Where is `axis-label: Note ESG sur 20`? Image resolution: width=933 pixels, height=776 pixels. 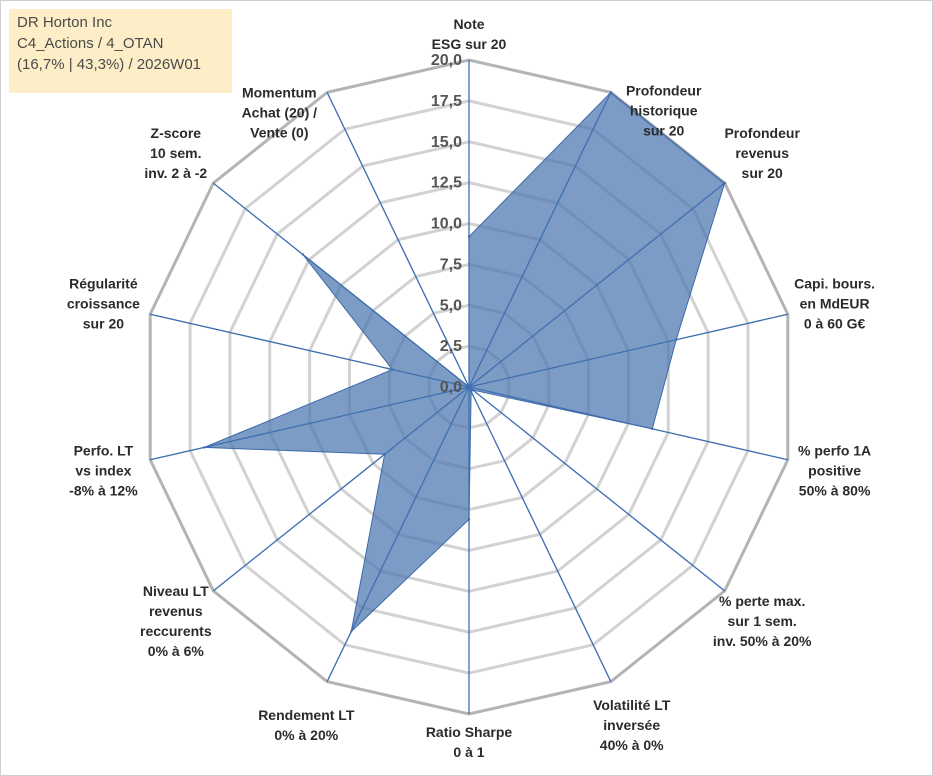
axis-label: Note ESG sur 20 is located at coordinates (469, 34).